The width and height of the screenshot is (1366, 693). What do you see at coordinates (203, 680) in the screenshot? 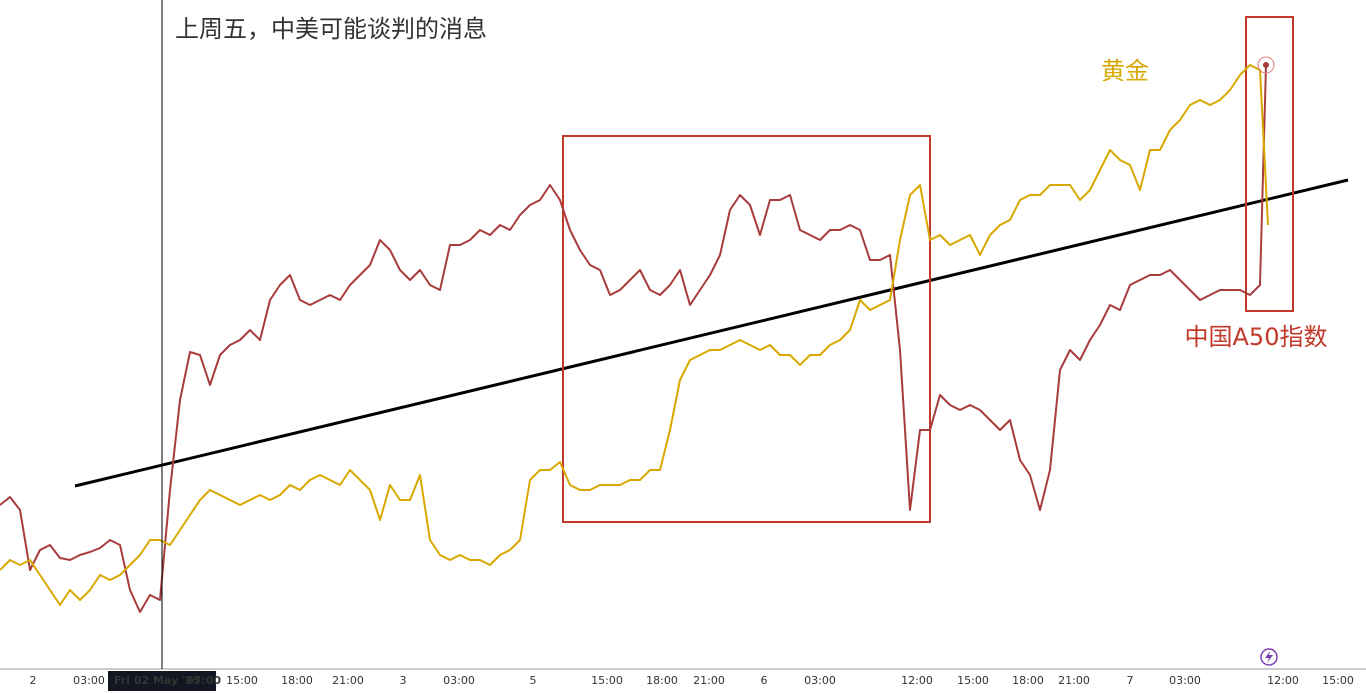
I see `crosshair-time: 07:00` at bounding box center [203, 680].